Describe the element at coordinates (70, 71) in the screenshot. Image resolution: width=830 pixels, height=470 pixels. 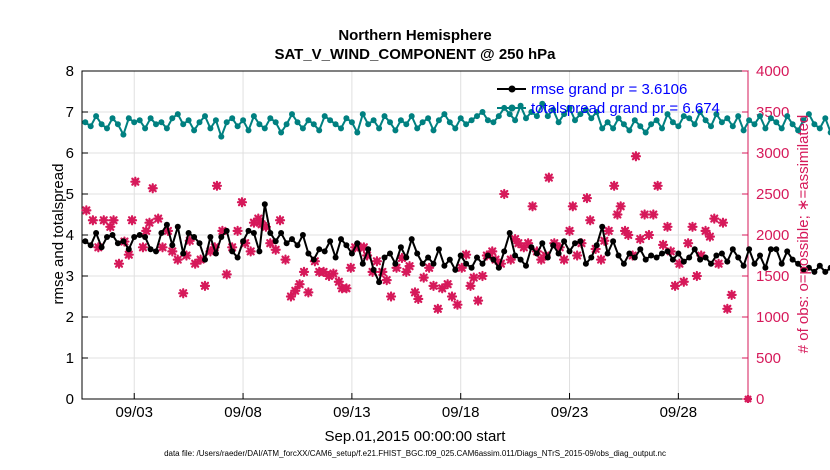
I see `y-tick-label: 8` at that location.